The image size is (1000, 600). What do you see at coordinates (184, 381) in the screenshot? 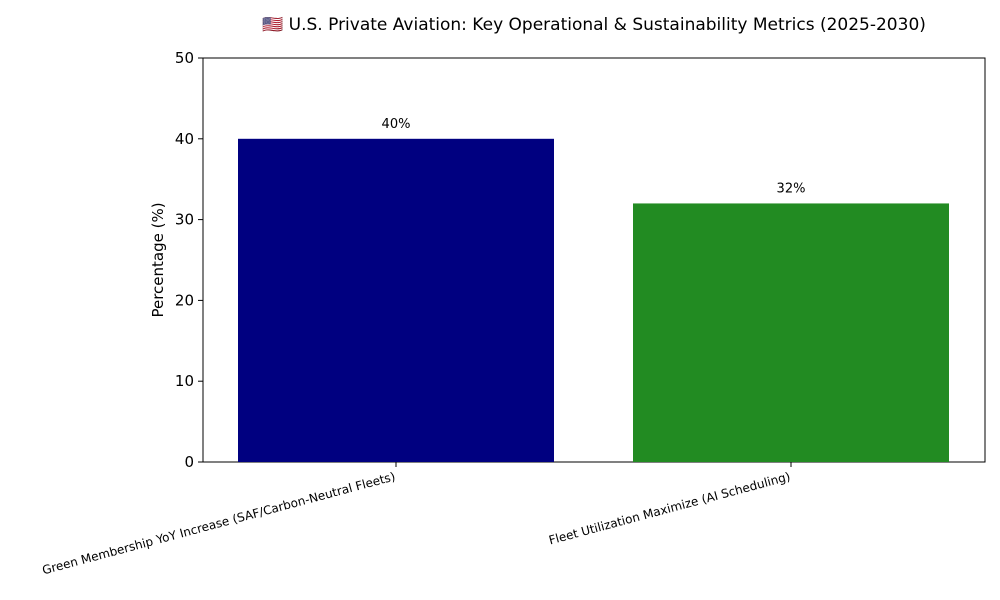
I see `y-tick-label-1: 10` at bounding box center [184, 381].